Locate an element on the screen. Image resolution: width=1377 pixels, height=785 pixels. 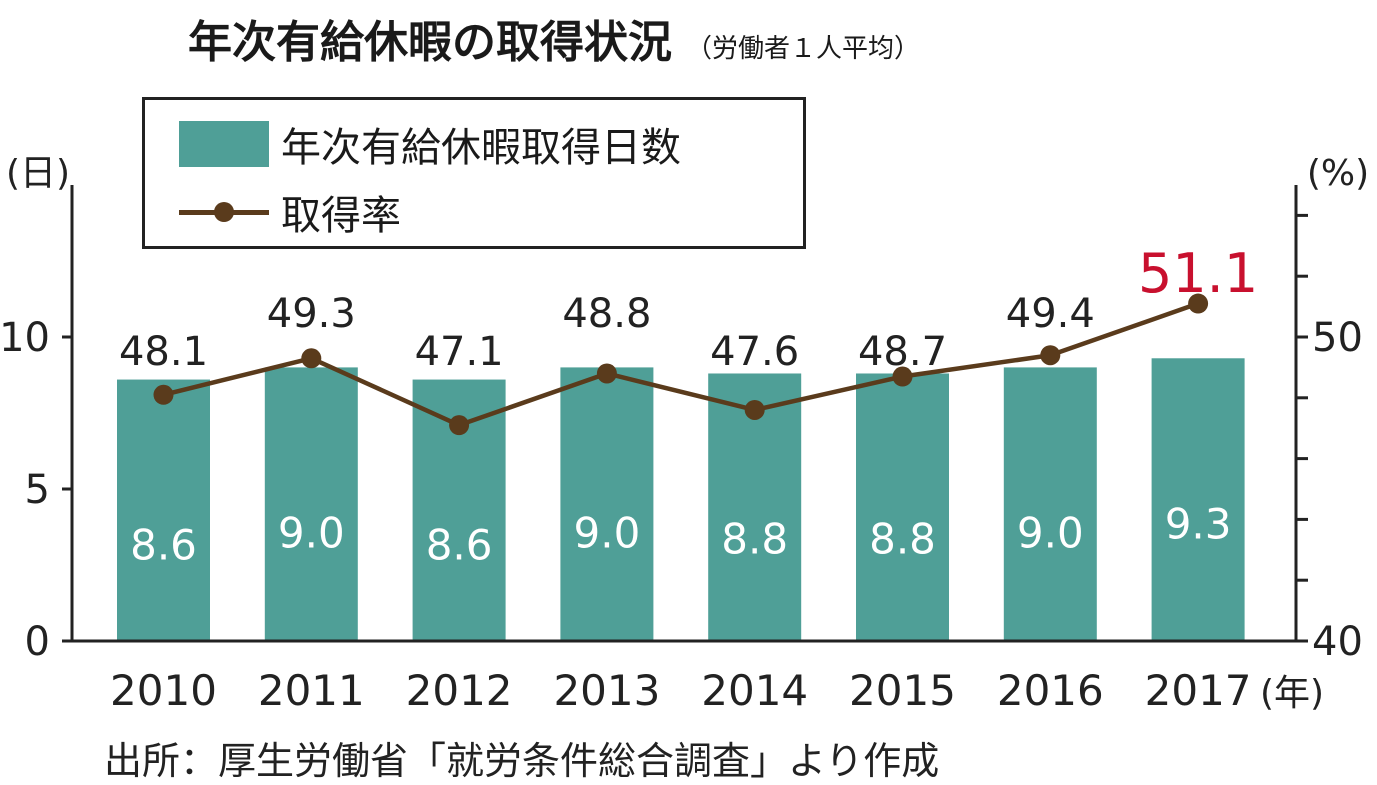
bar-value-label-2015: 8.8 is located at coordinates (902, 538).